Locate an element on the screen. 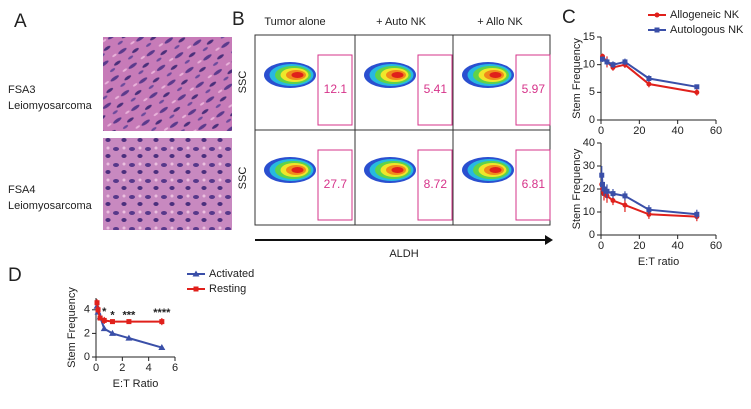  y-tick-label: 30 is located at coordinates (589, 166).